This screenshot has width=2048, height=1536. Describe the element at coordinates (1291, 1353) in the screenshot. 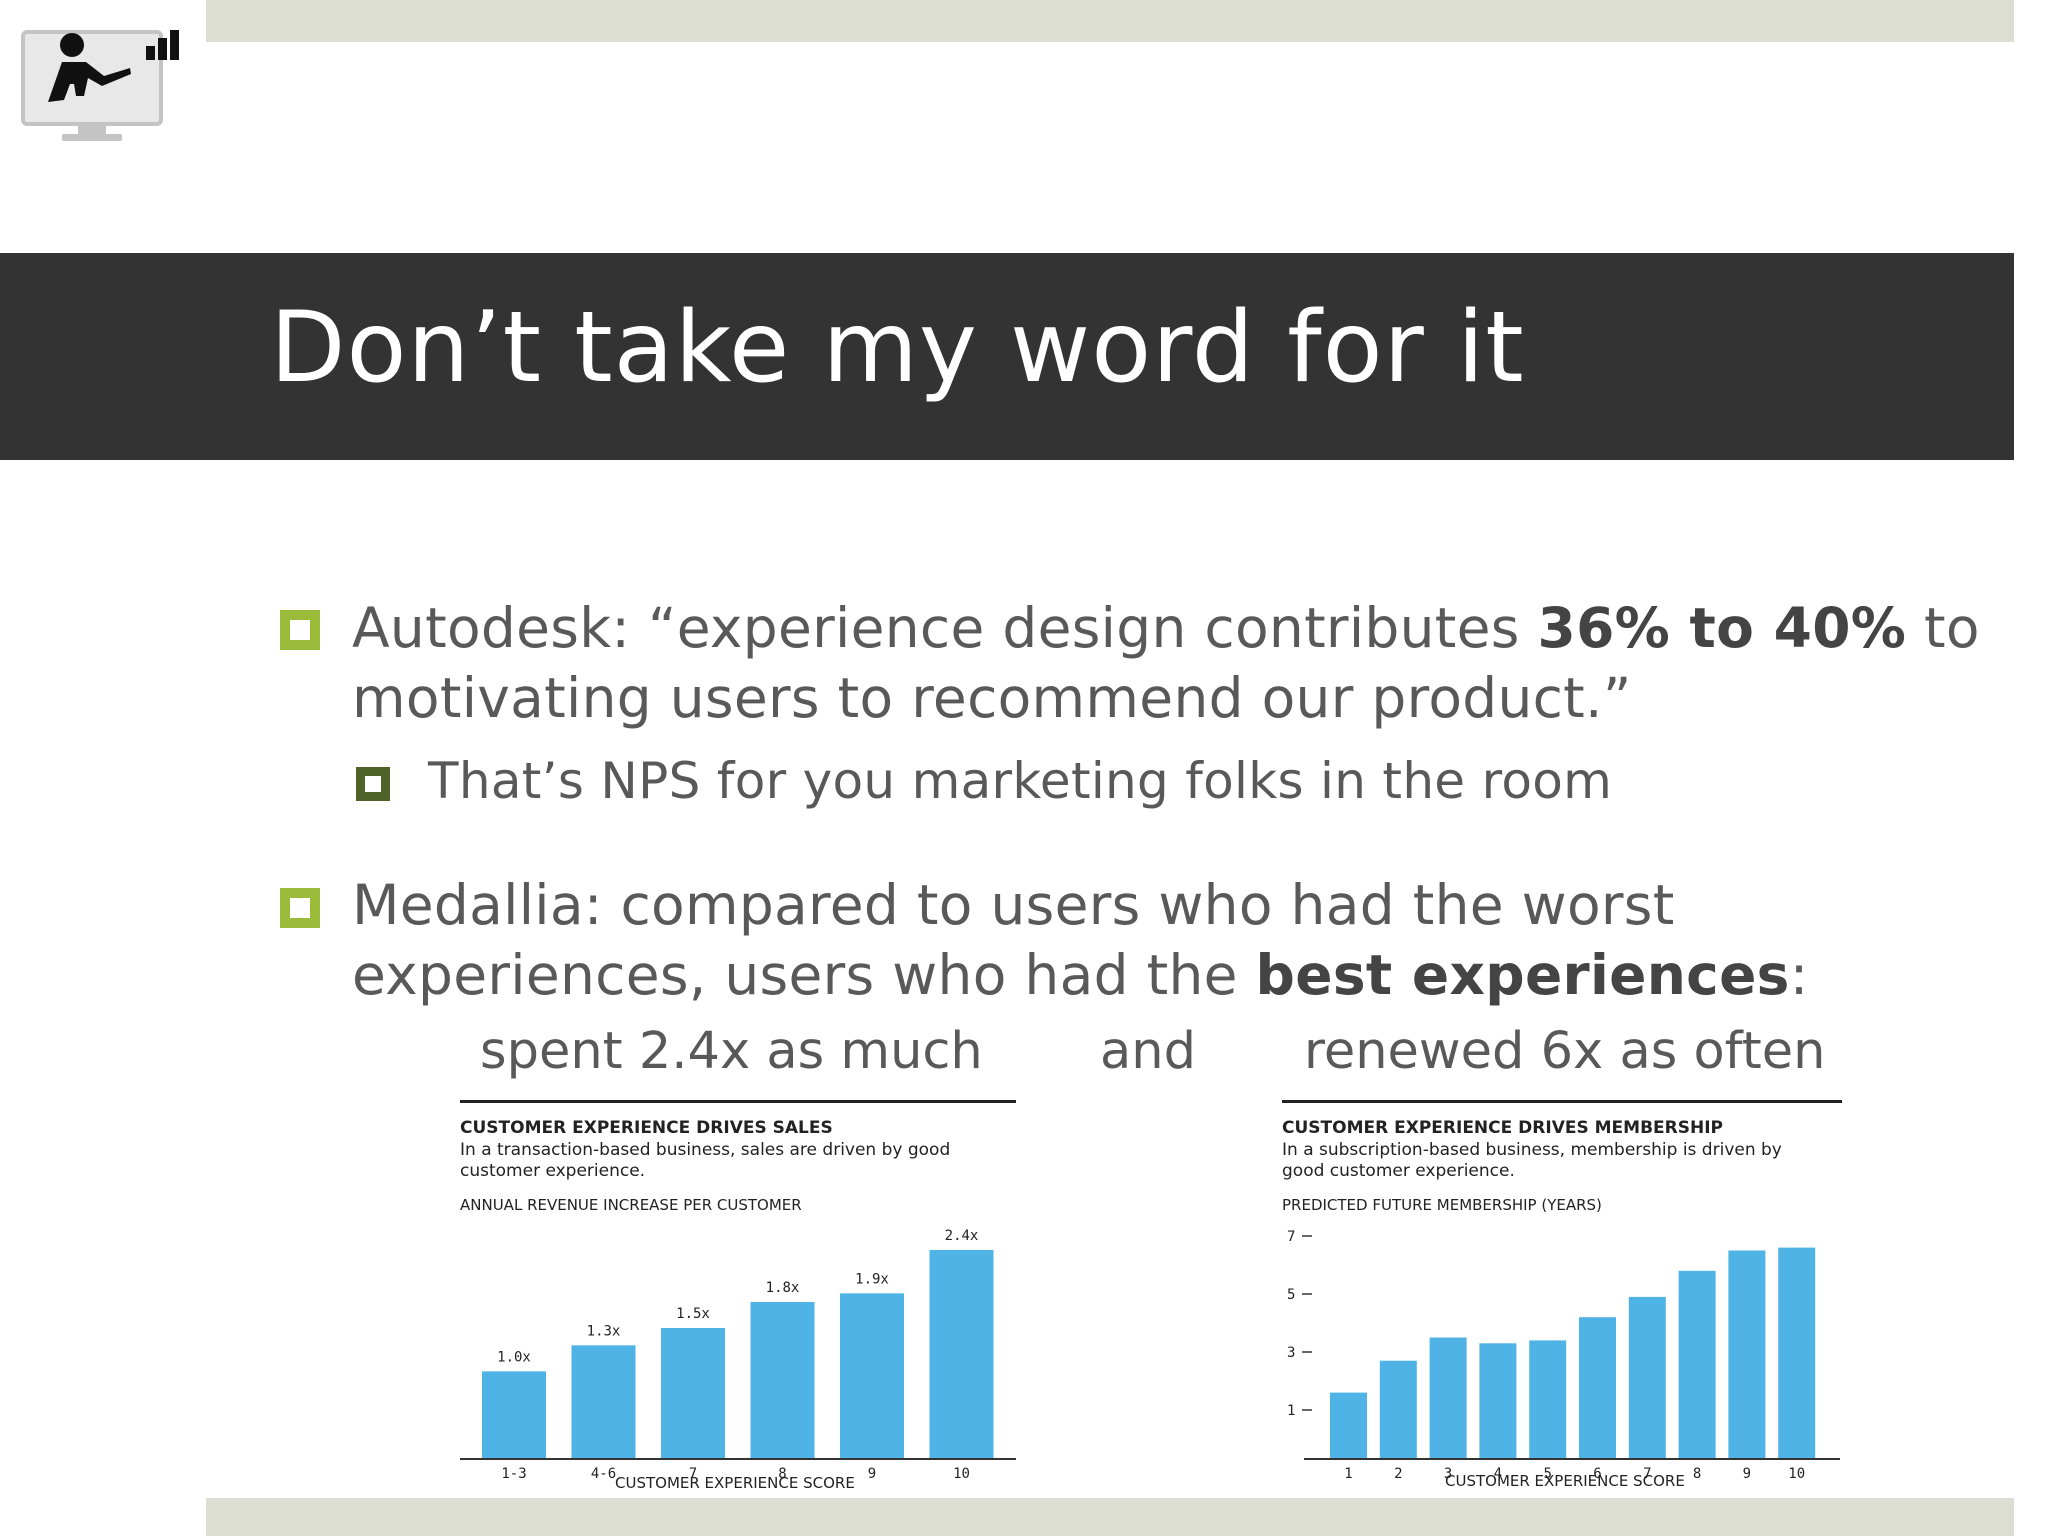

I see `ytick-label-3: 3` at that location.